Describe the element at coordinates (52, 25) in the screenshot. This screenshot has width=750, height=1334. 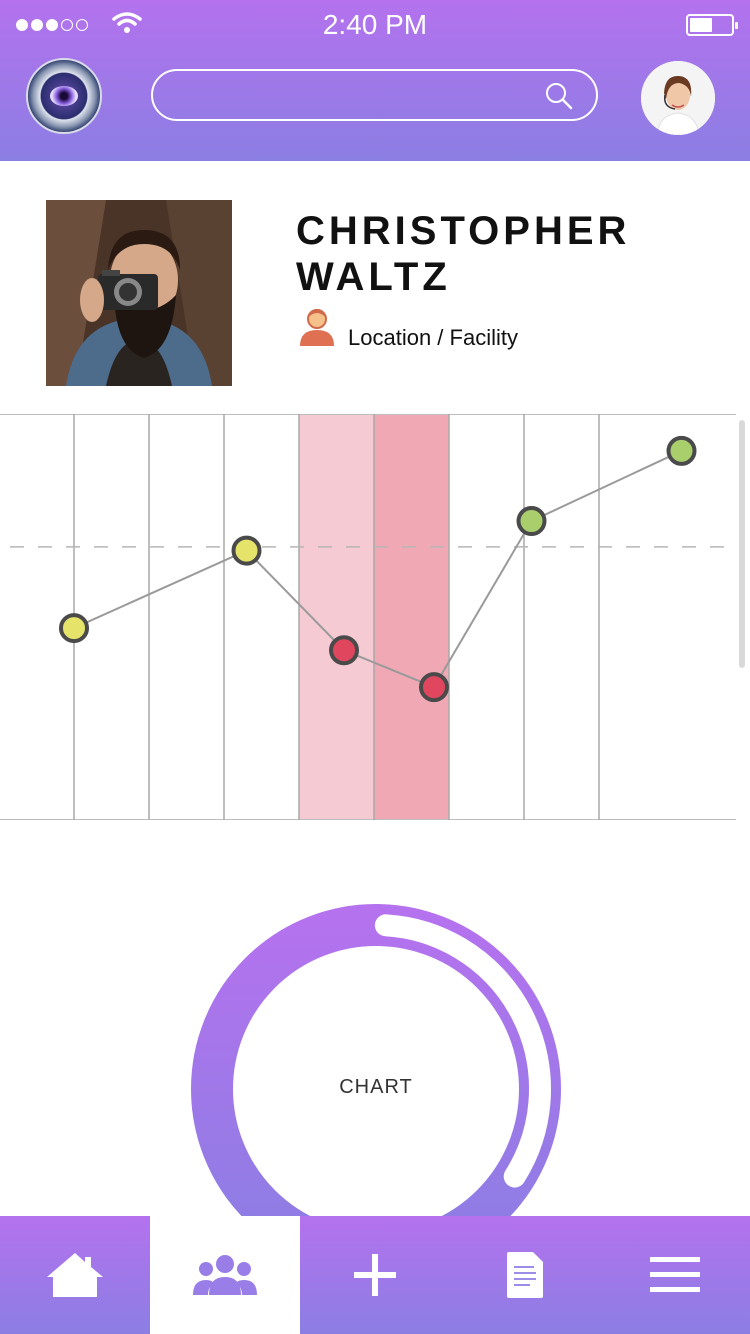
I see `signal-strength-icon` at that location.